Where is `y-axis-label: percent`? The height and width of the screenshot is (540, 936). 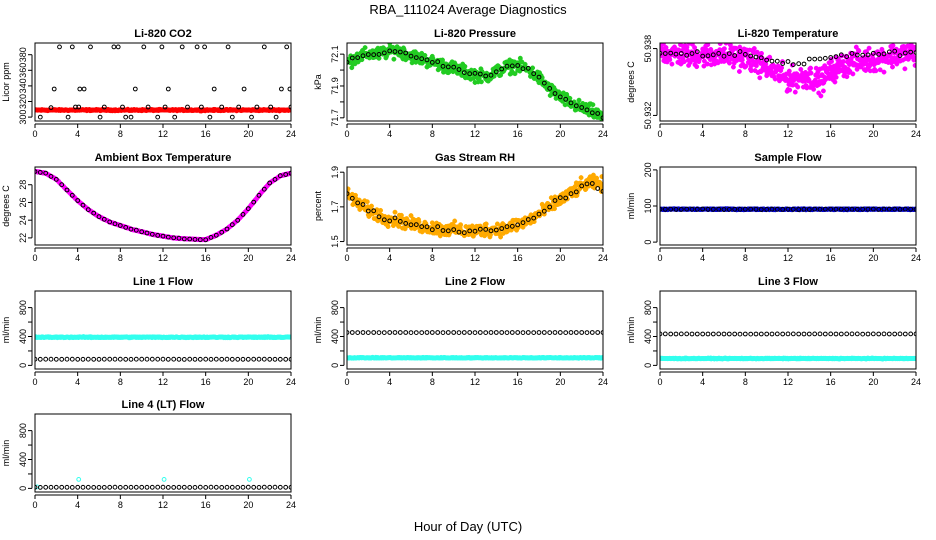 y-axis-label: percent is located at coordinates (318, 205).